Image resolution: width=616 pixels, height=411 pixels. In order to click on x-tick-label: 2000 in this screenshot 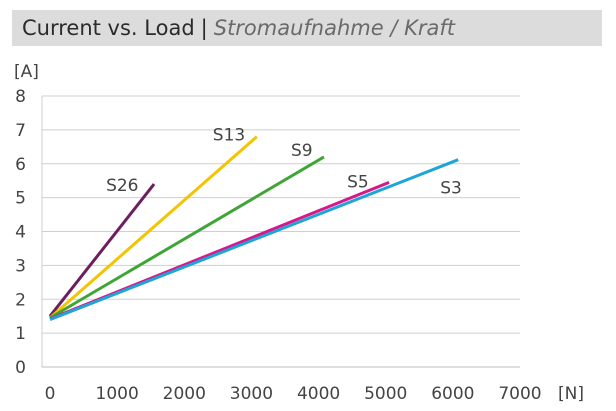, I will do `click(184, 394)`.